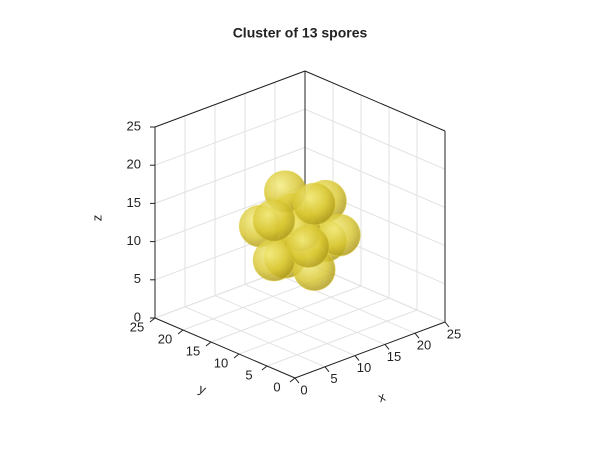  What do you see at coordinates (165, 338) in the screenshot?
I see `y-tick-label: 20` at bounding box center [165, 338].